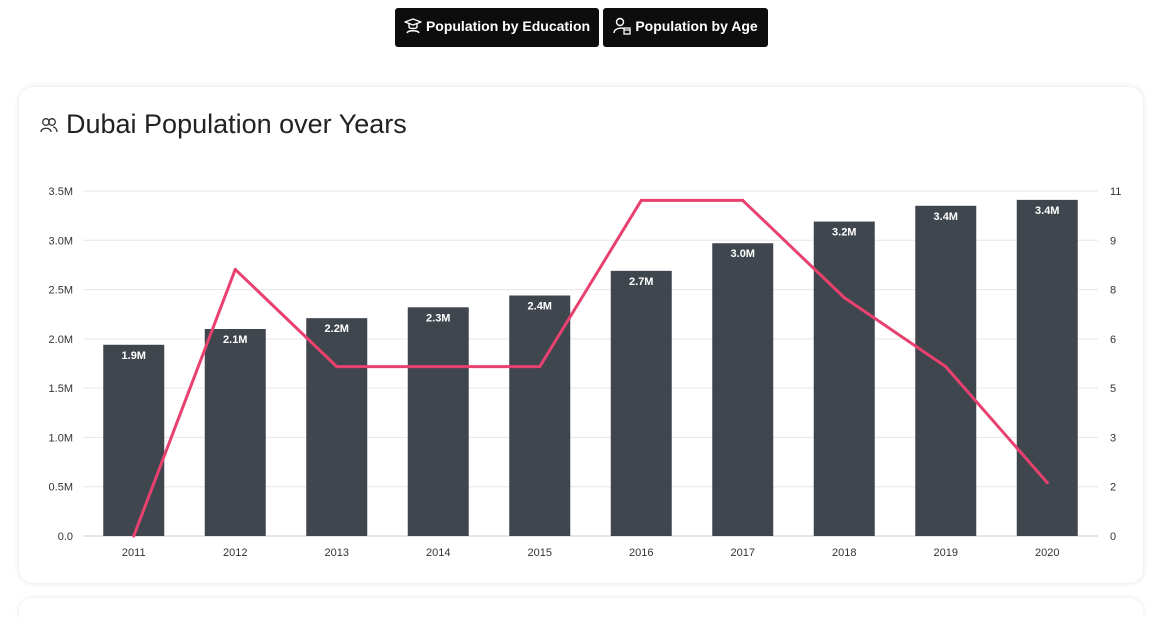  What do you see at coordinates (1113, 438) in the screenshot?
I see `y-right-tick-label: 3` at bounding box center [1113, 438].